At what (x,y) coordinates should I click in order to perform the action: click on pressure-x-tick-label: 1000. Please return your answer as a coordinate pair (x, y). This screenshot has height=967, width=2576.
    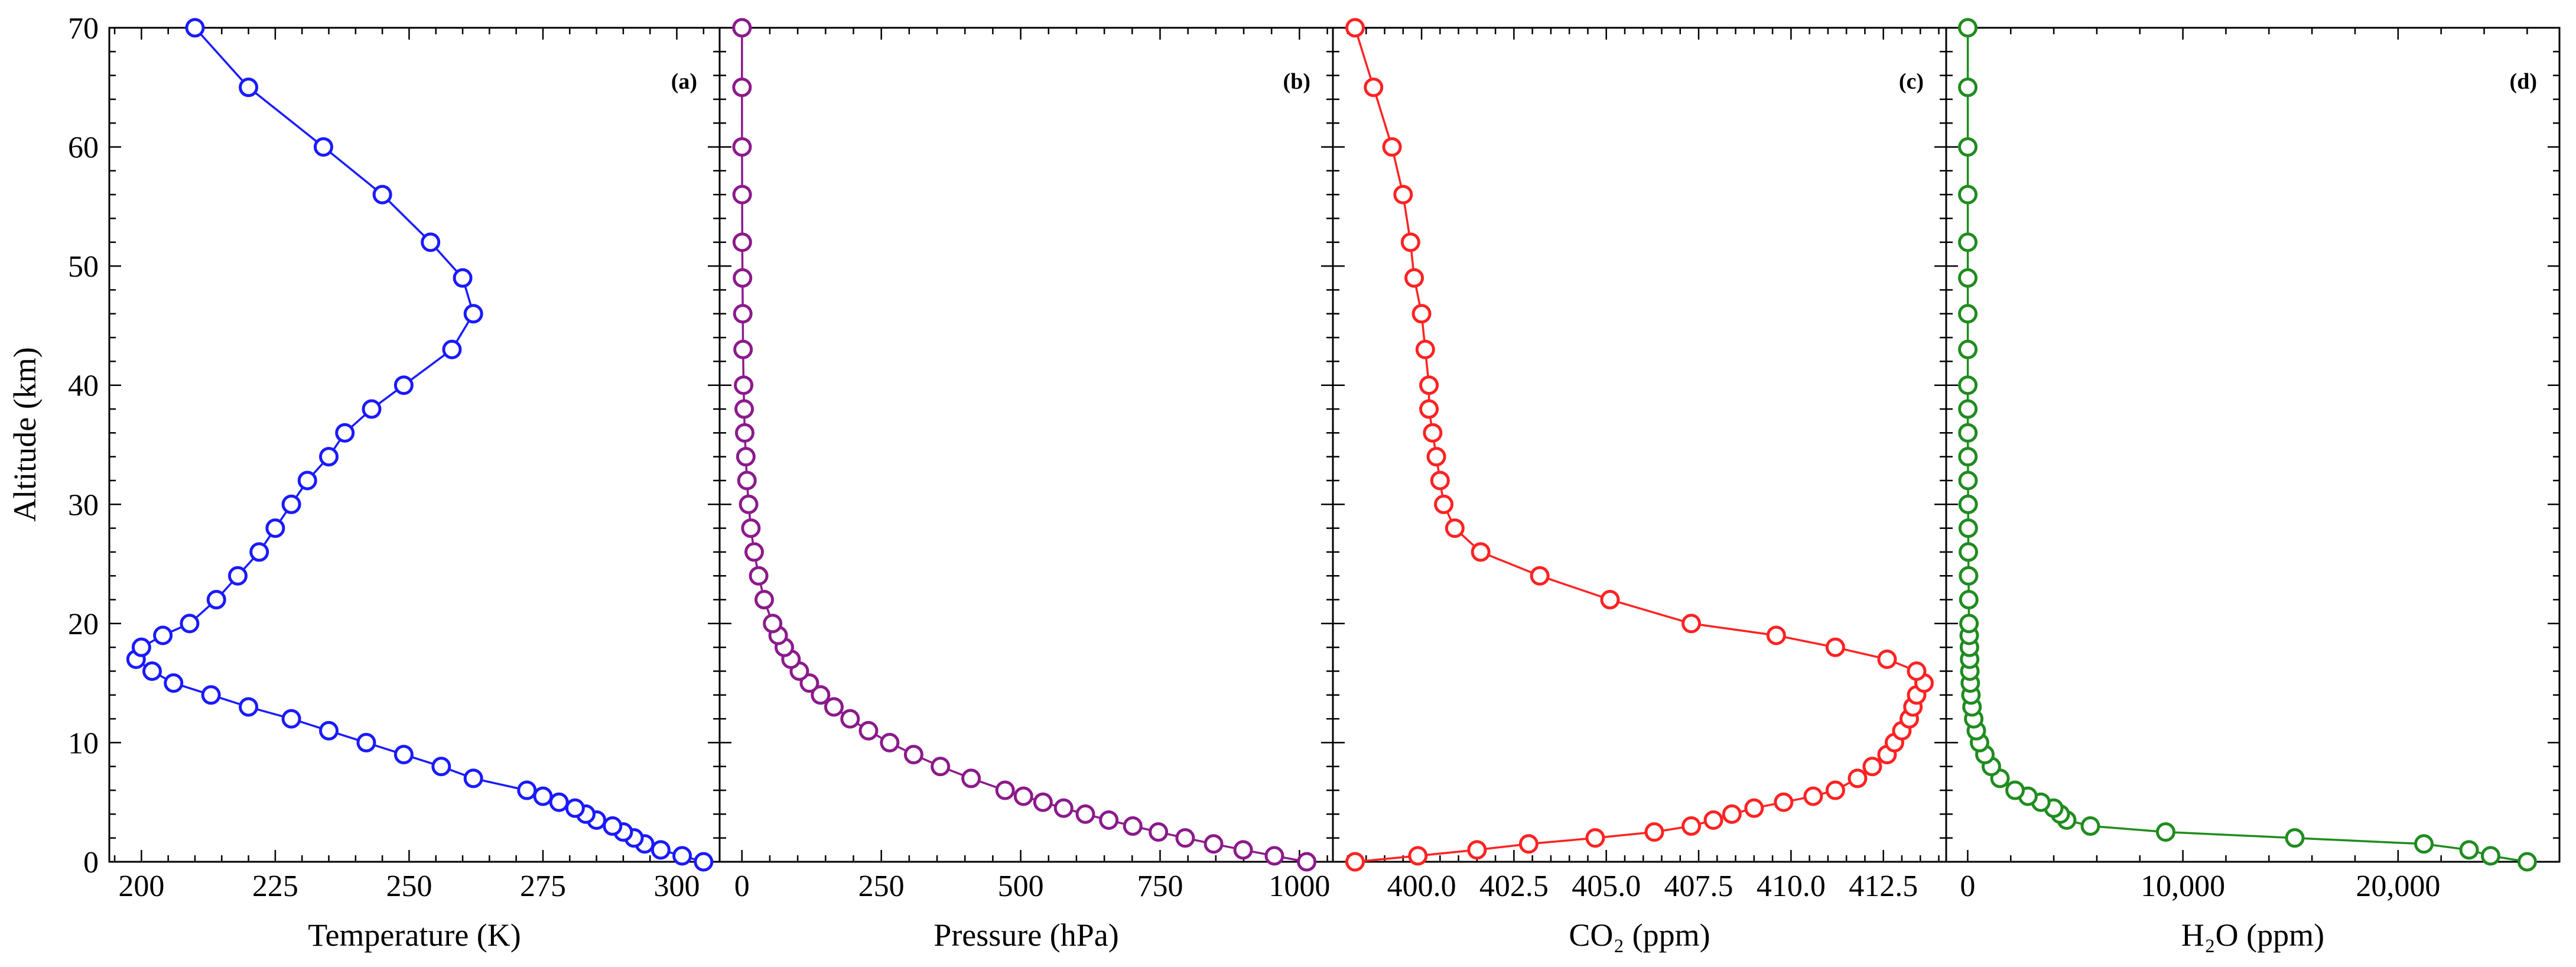
    Looking at the image, I should click on (1299, 886).